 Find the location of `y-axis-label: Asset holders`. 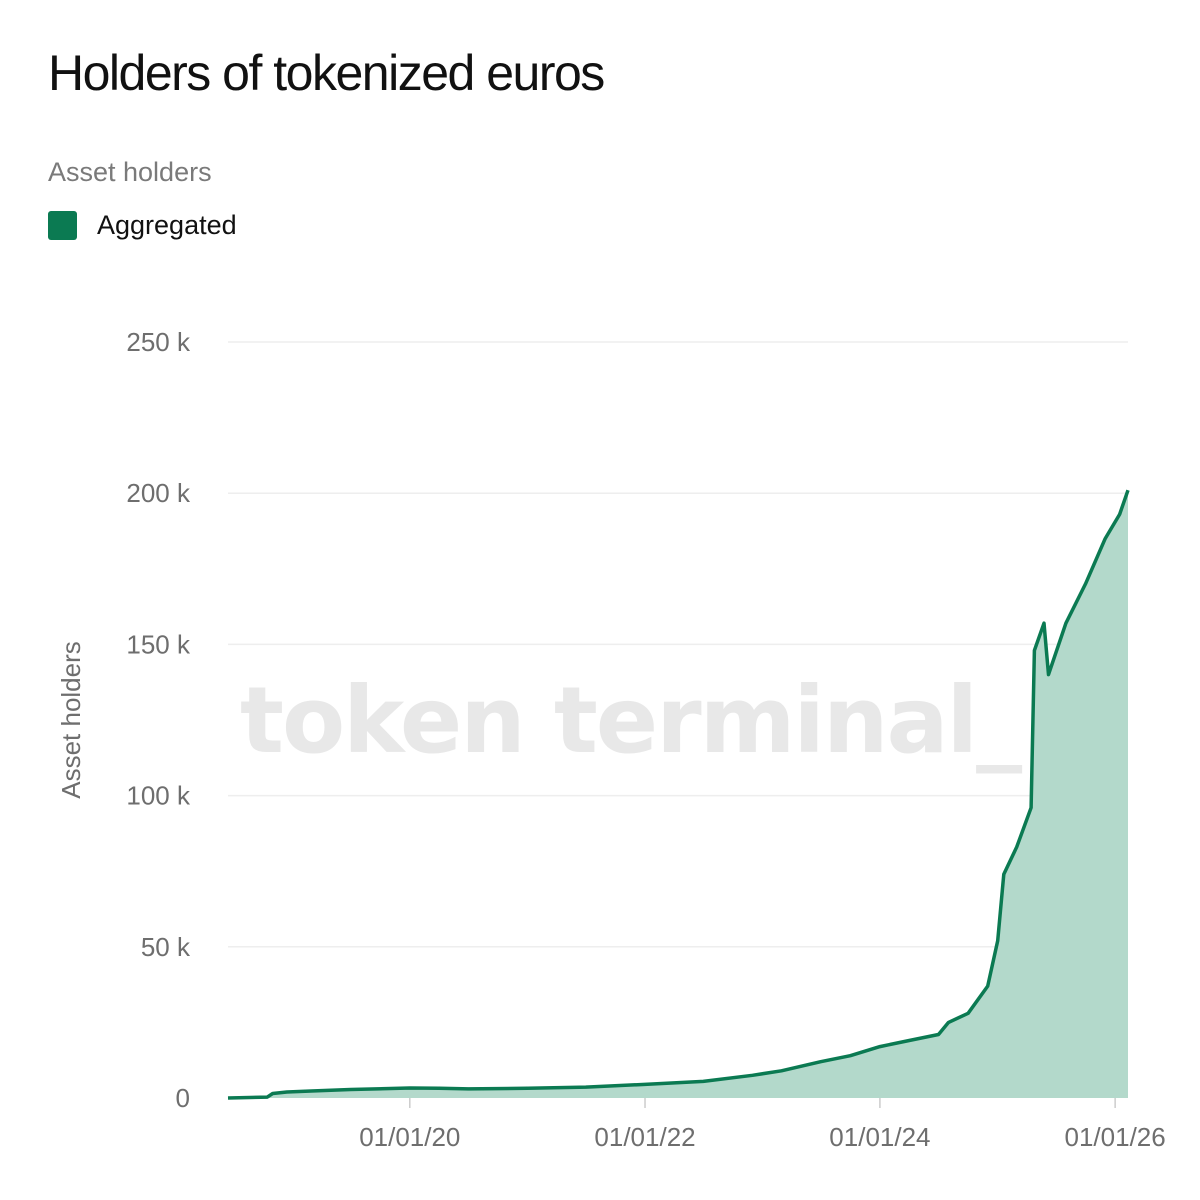

y-axis-label: Asset holders is located at coordinates (71, 720).